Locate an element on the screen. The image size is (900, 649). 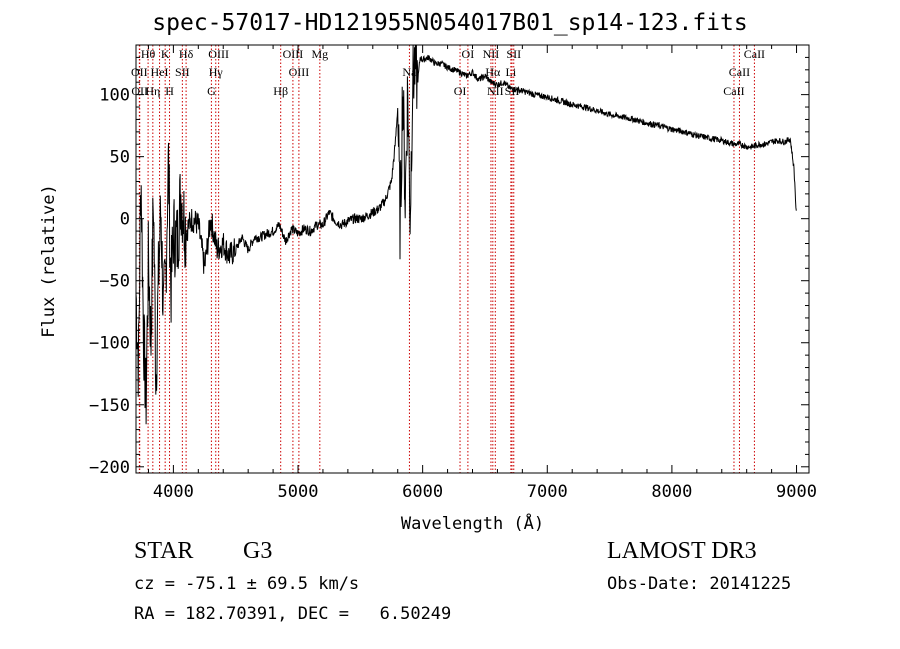
x-tick-label: 5000 is located at coordinates (298, 492).